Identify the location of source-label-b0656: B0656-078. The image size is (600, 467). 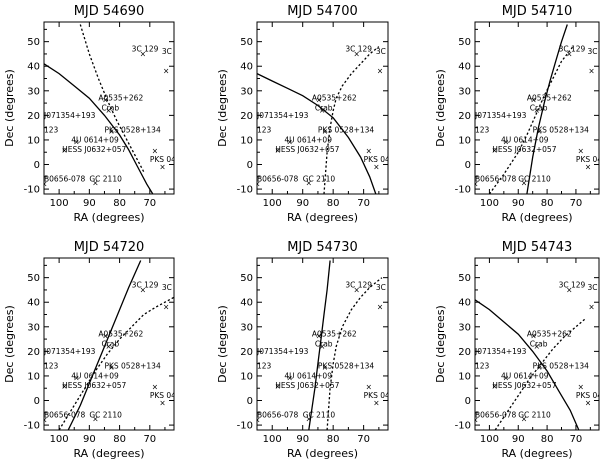
(64, 415).